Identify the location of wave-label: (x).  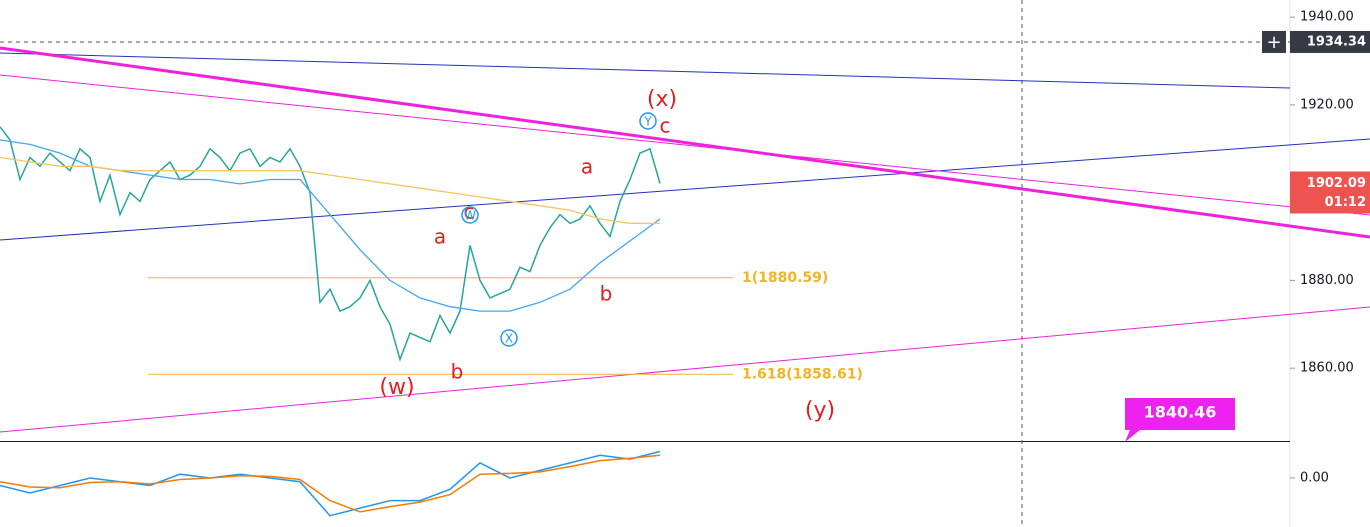
(662, 99).